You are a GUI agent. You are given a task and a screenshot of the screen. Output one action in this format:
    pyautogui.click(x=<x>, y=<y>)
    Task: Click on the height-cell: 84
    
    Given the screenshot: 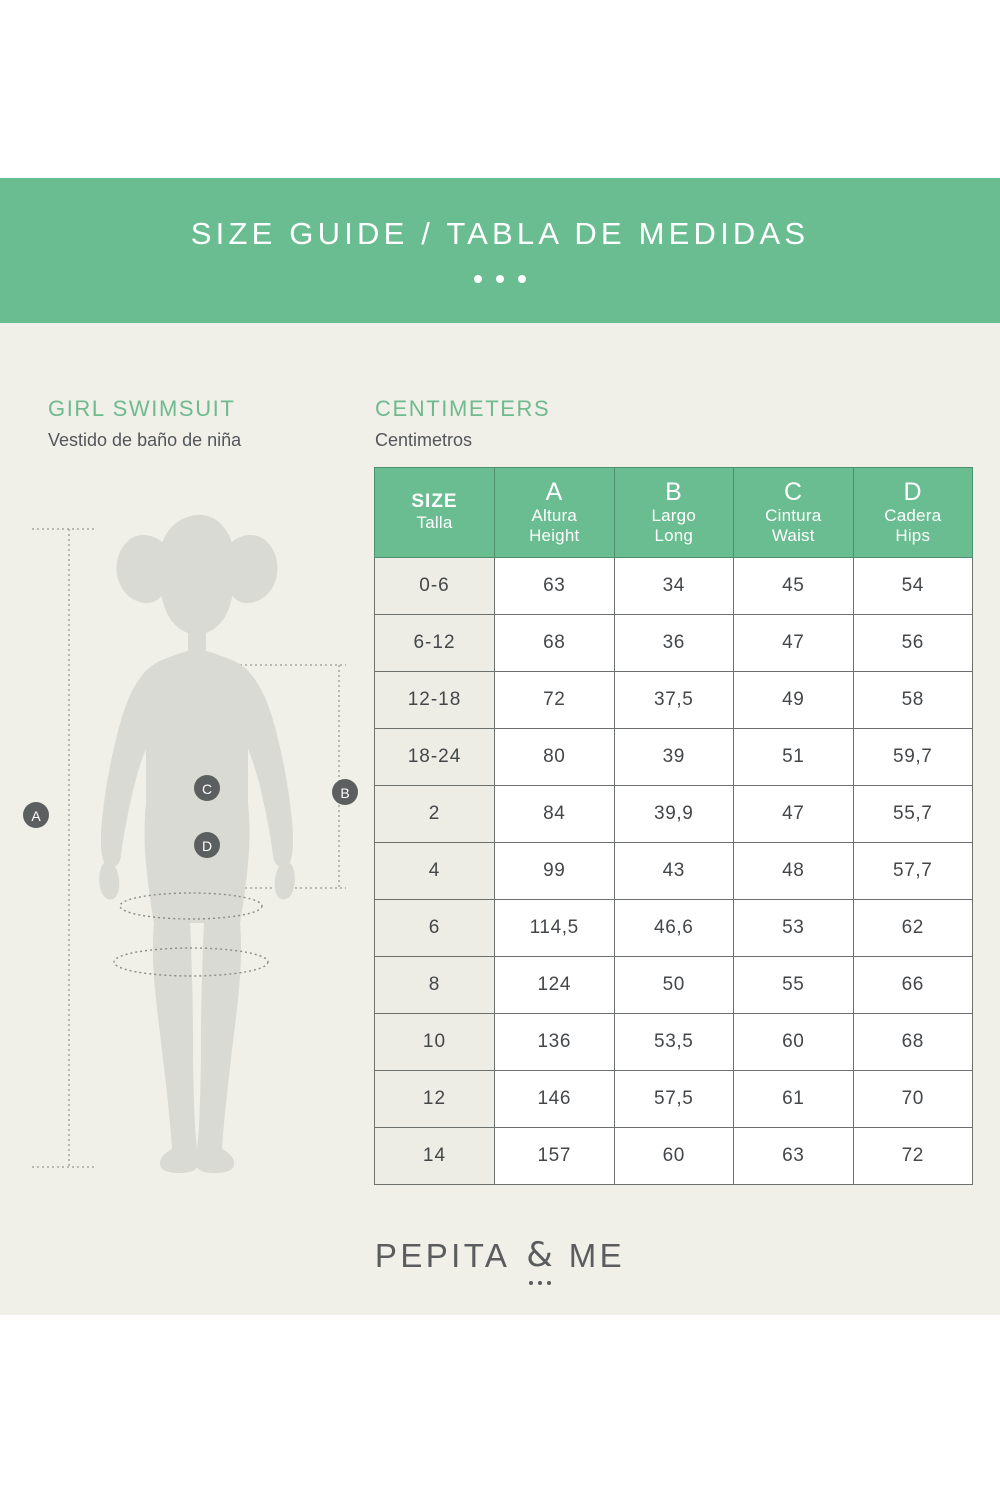 What is the action you would take?
    pyautogui.click(x=554, y=814)
    